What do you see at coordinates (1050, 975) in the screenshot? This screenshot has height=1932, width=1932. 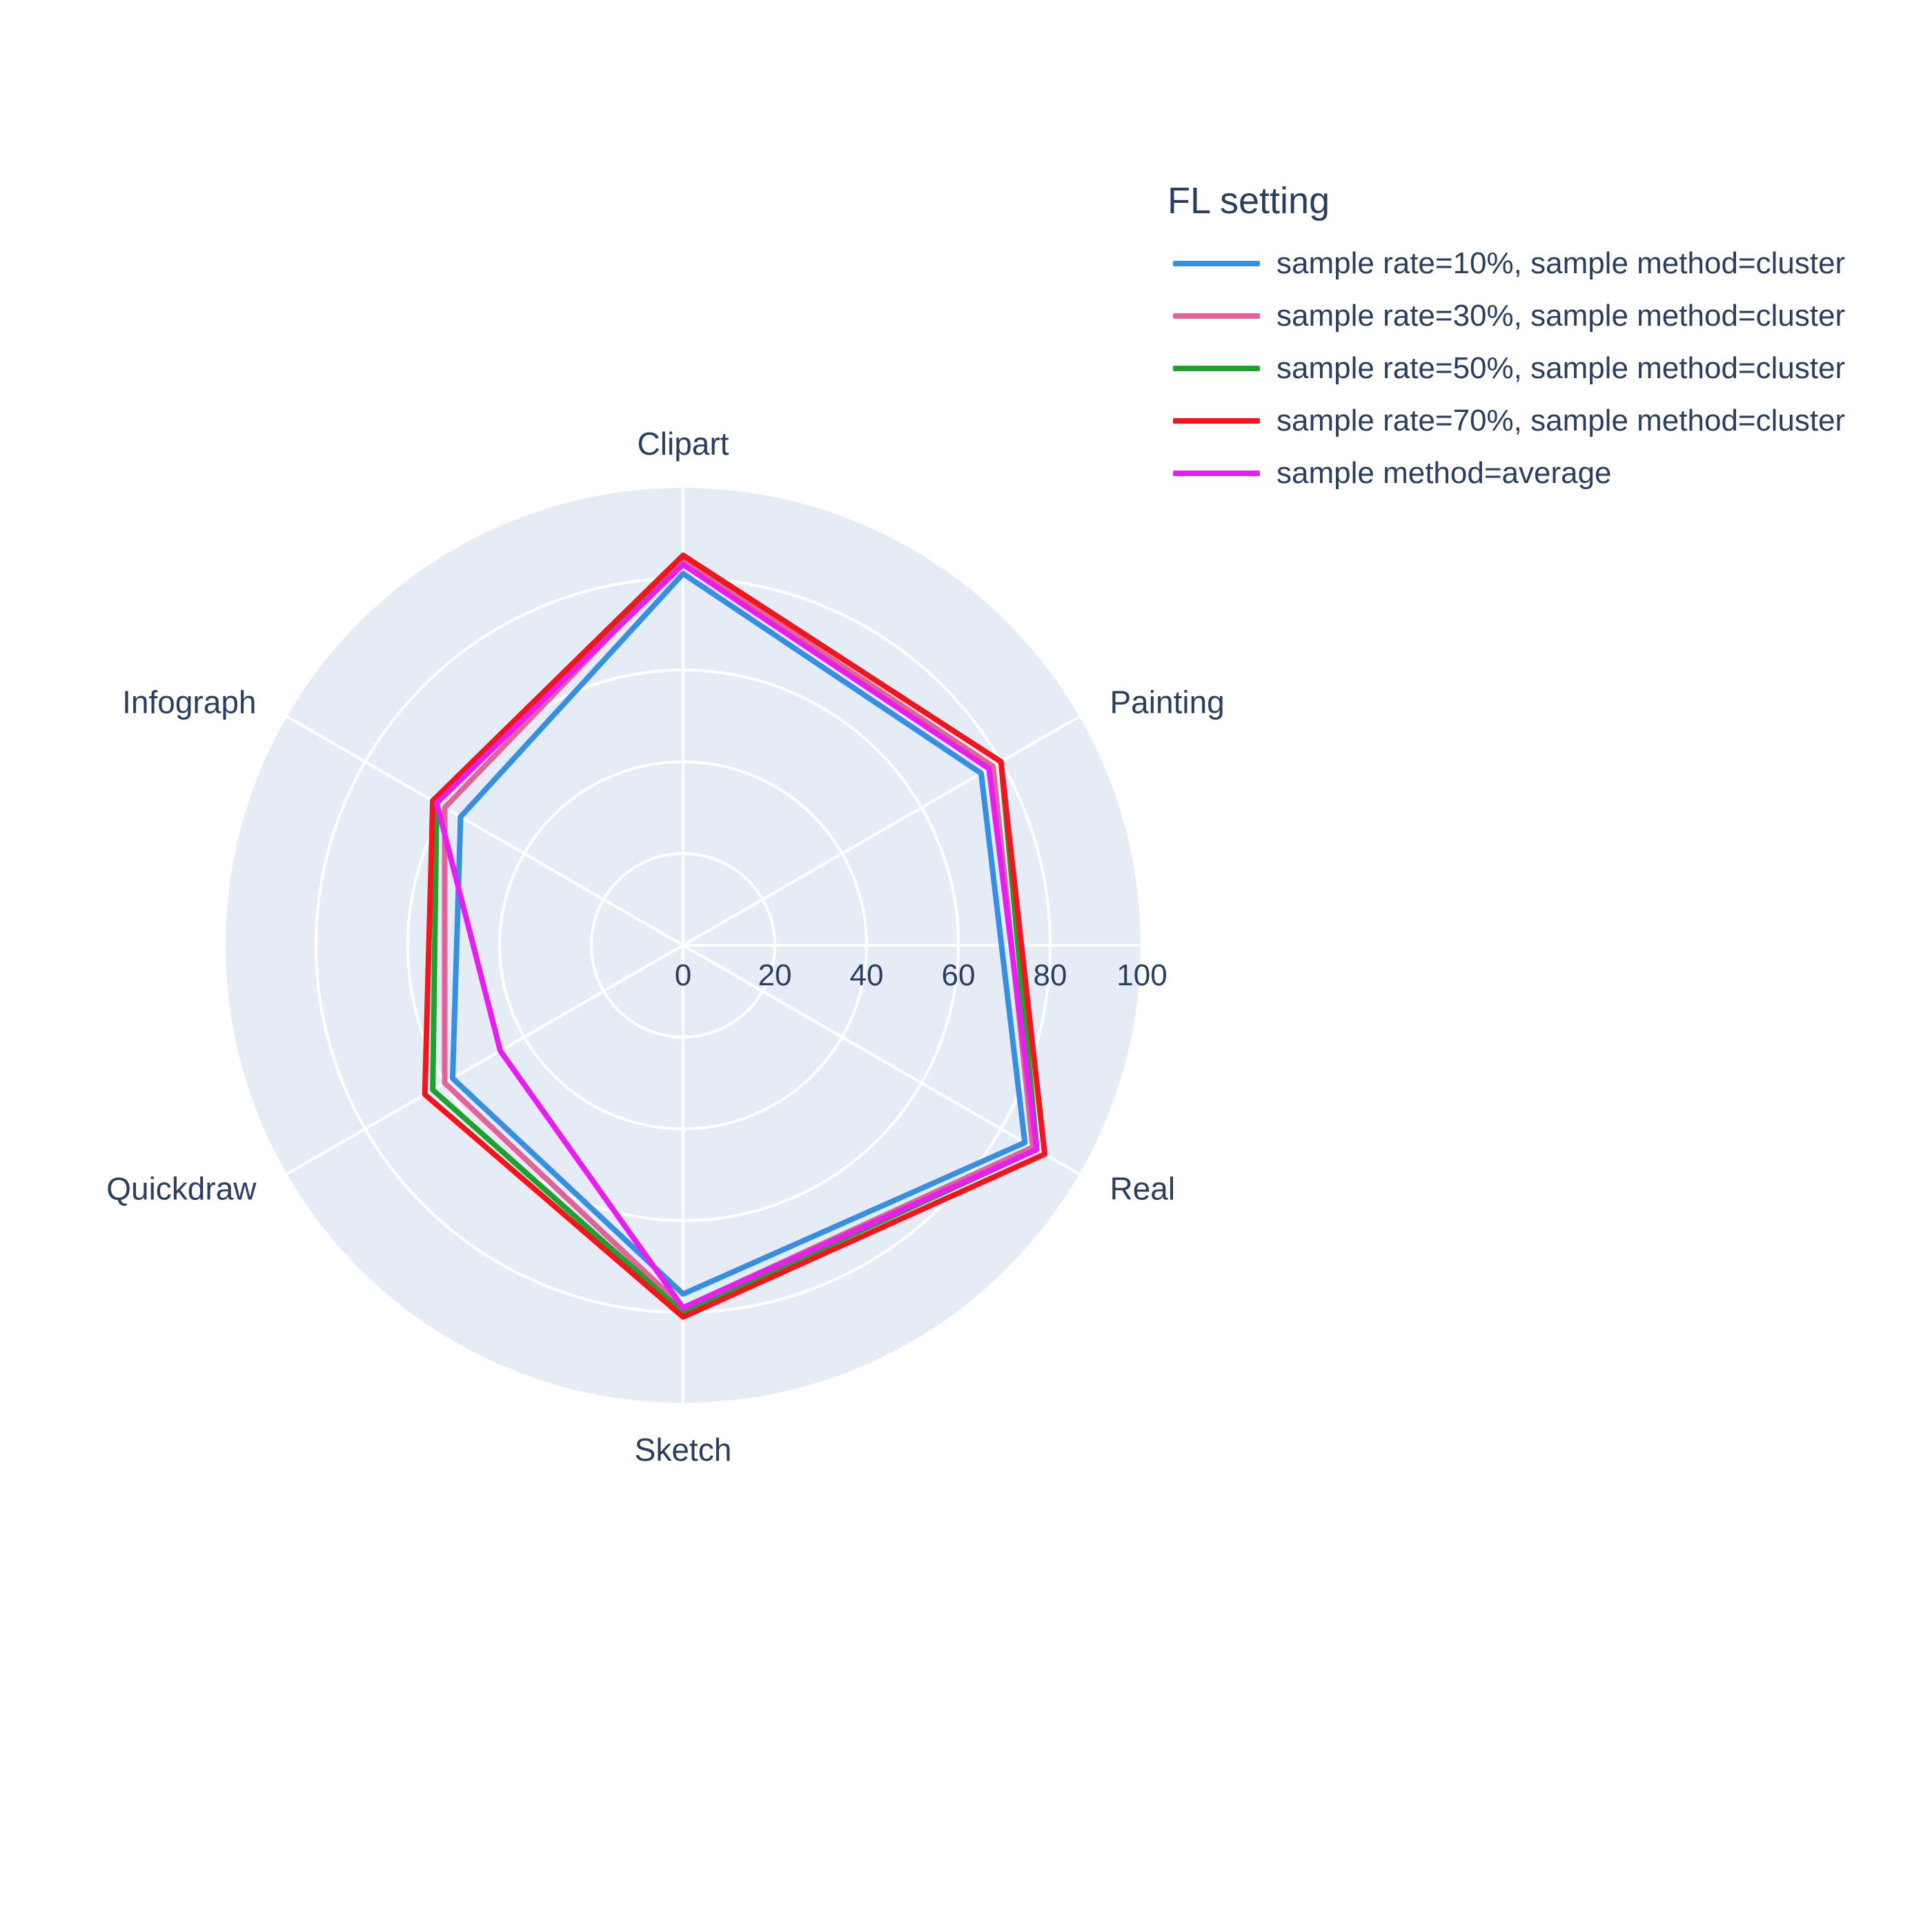 I see `radial-tick-label: 80` at bounding box center [1050, 975].